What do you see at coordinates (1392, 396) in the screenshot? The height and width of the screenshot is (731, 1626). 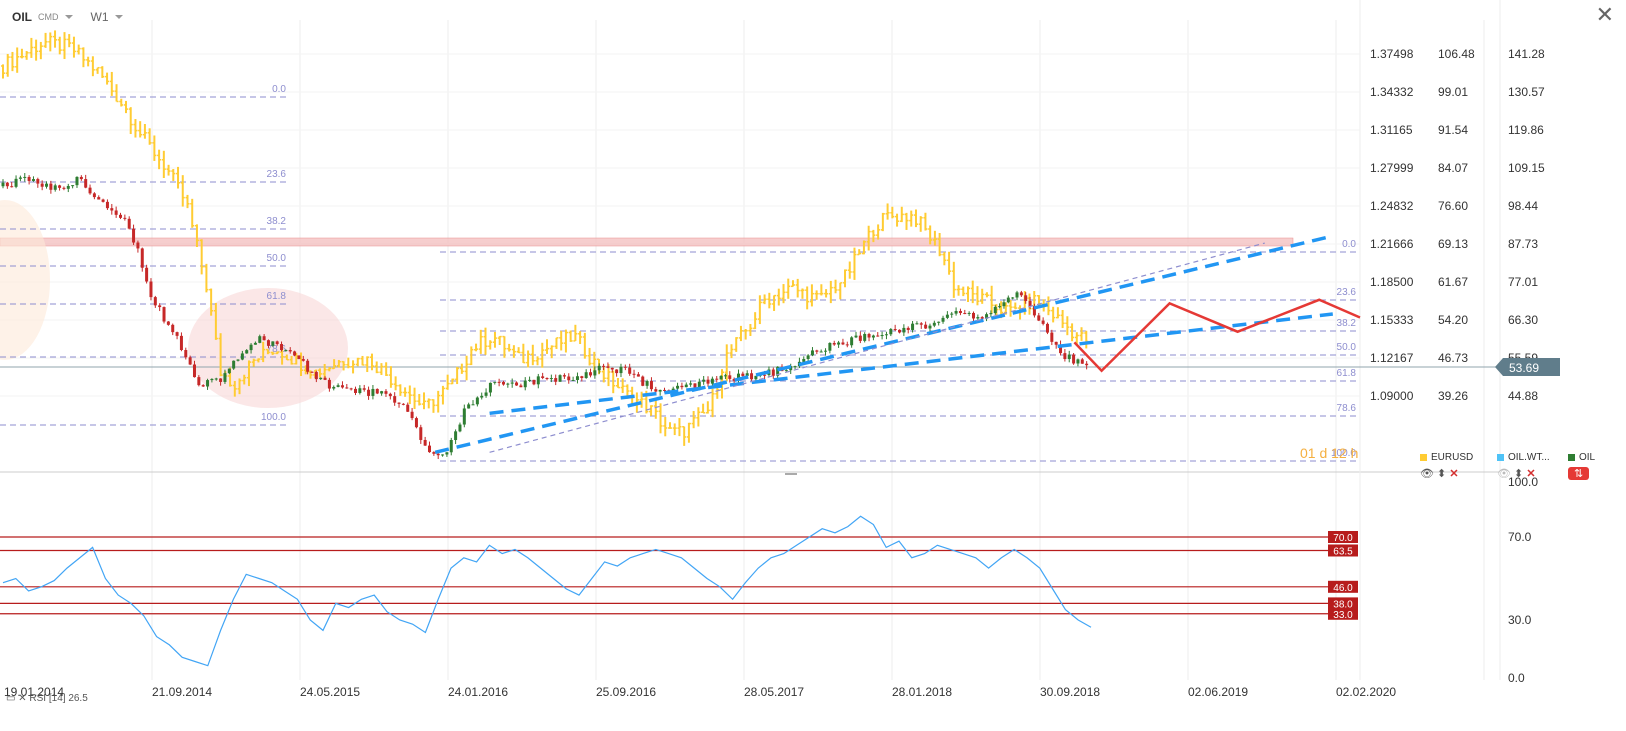 I see `axis-eurusd-tick: 1.09000` at bounding box center [1392, 396].